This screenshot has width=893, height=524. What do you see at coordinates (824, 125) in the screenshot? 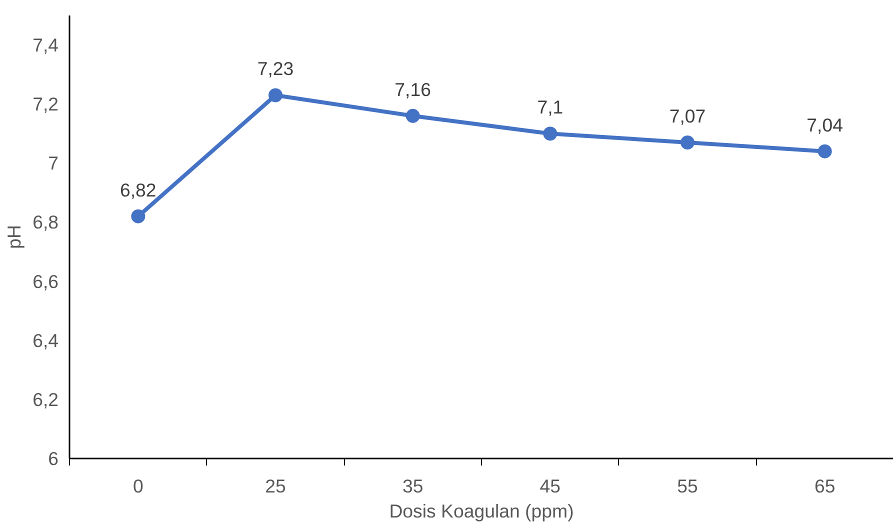
I see `text: 7,04` at bounding box center [824, 125].